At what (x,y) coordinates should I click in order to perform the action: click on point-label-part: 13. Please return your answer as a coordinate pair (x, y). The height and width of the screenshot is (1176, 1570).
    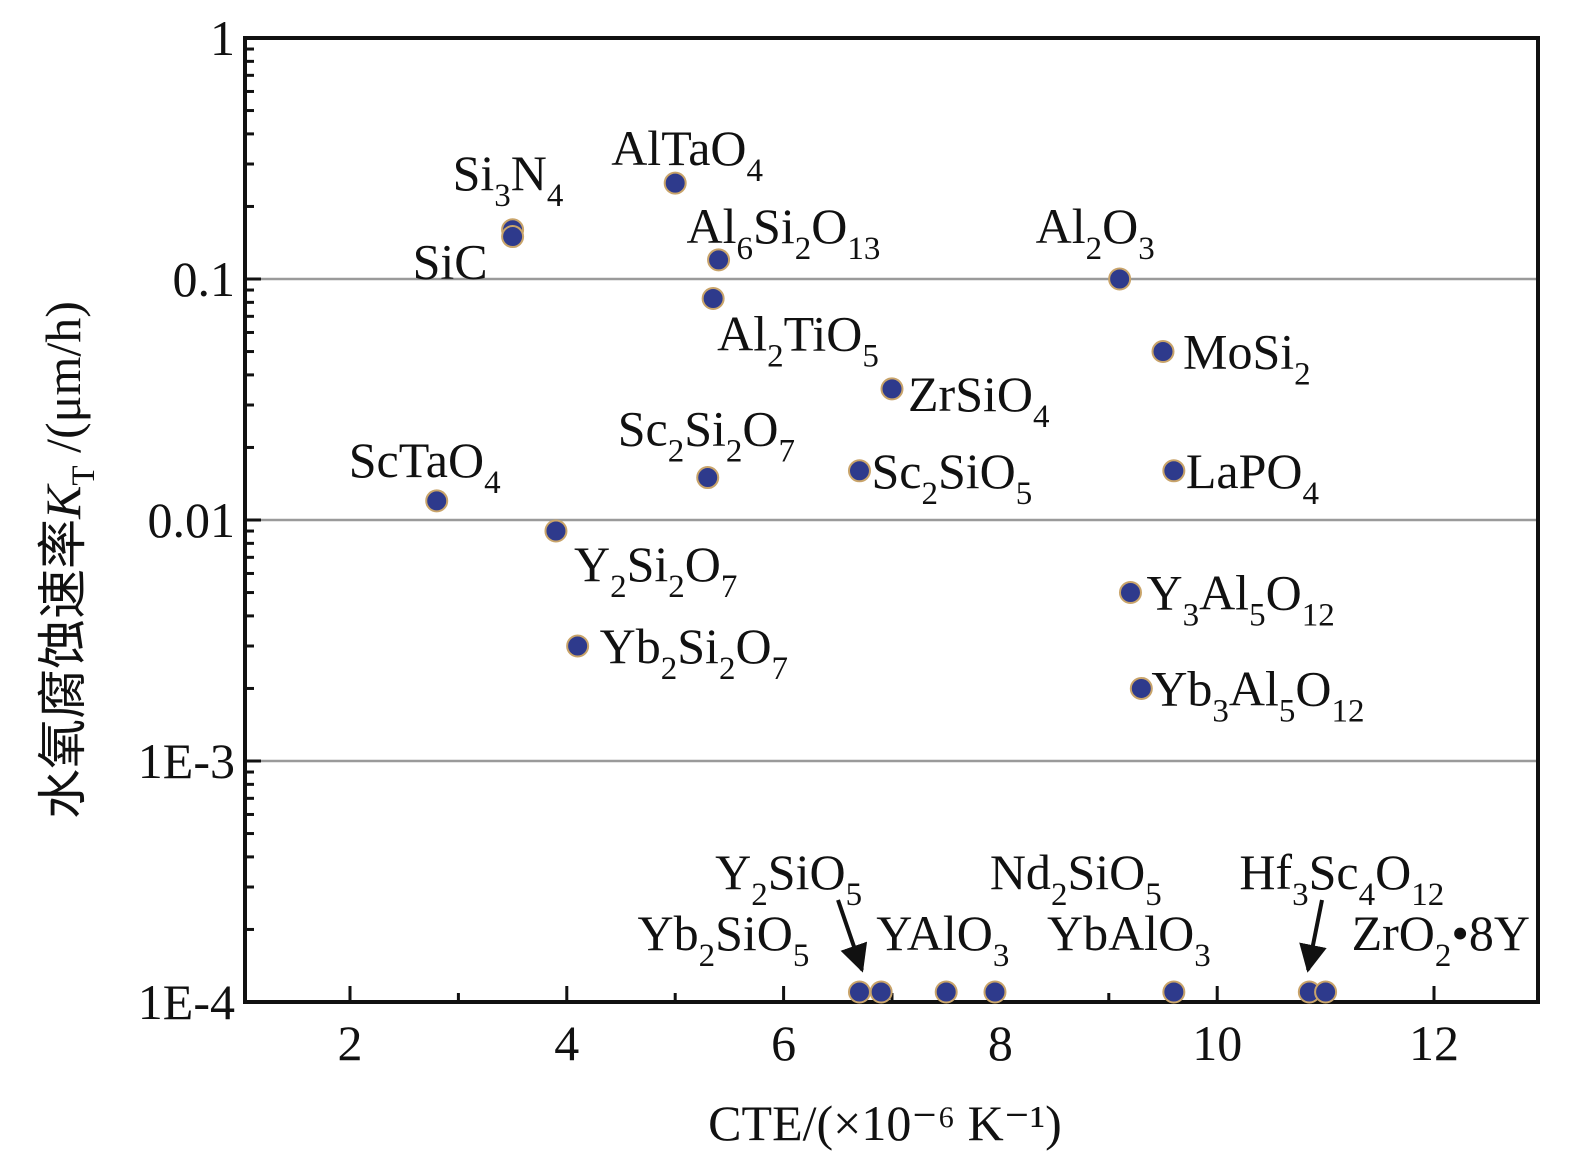
    Looking at the image, I should click on (863, 249).